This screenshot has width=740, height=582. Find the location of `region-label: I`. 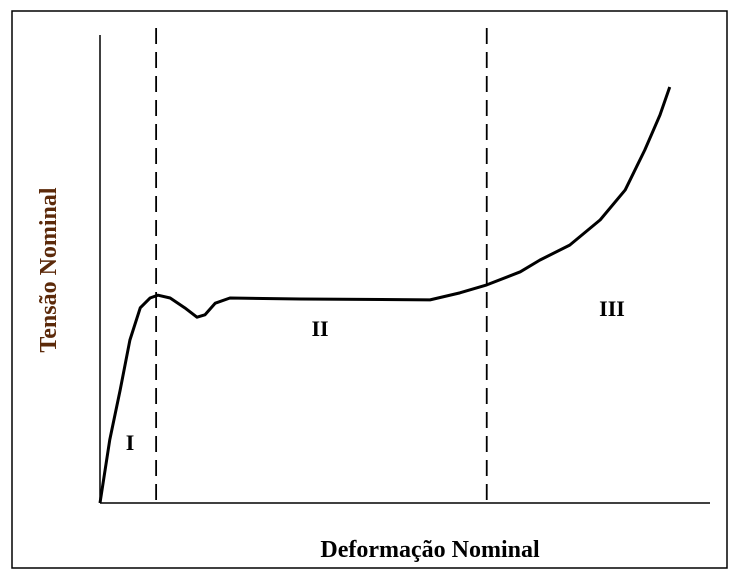

region-label: I is located at coordinates (130, 442).